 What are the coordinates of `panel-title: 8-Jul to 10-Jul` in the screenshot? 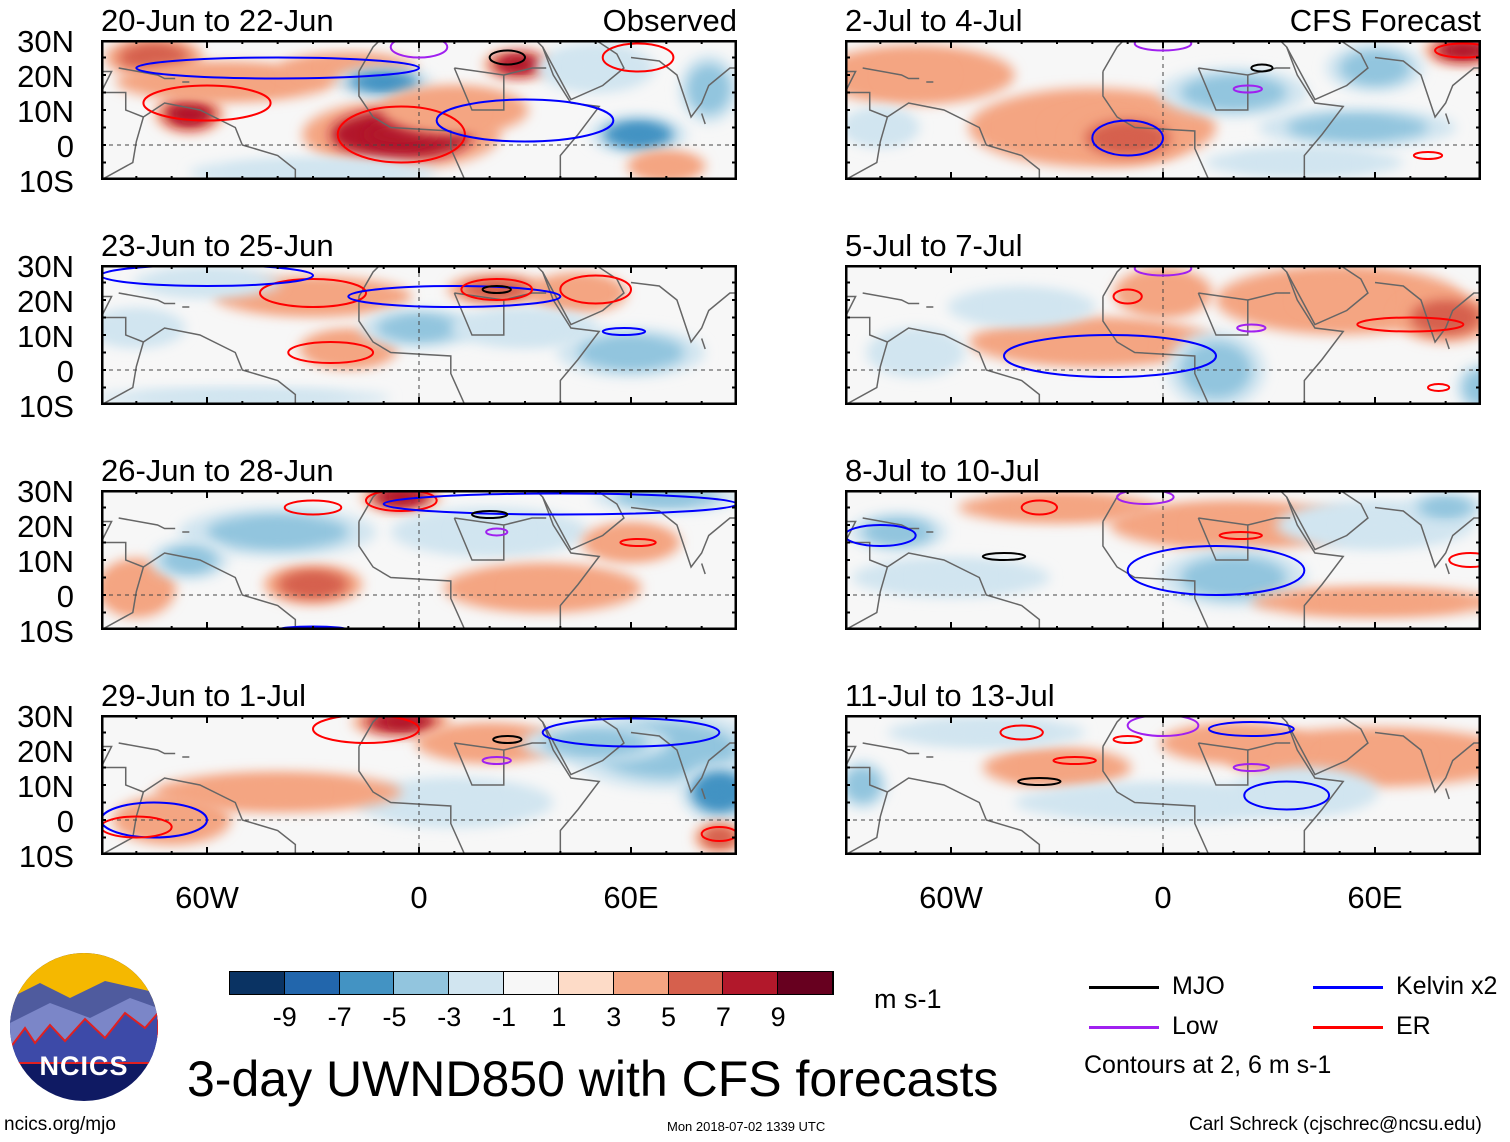 It's located at (942, 470).